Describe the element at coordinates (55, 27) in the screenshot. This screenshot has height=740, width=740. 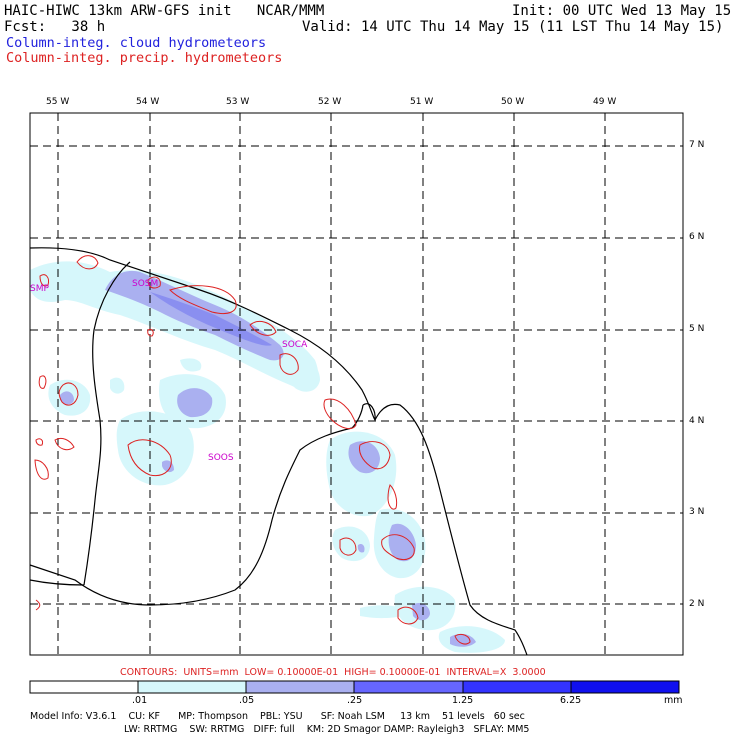
I see `forecast-hour: Fcst: 38 h` at that location.